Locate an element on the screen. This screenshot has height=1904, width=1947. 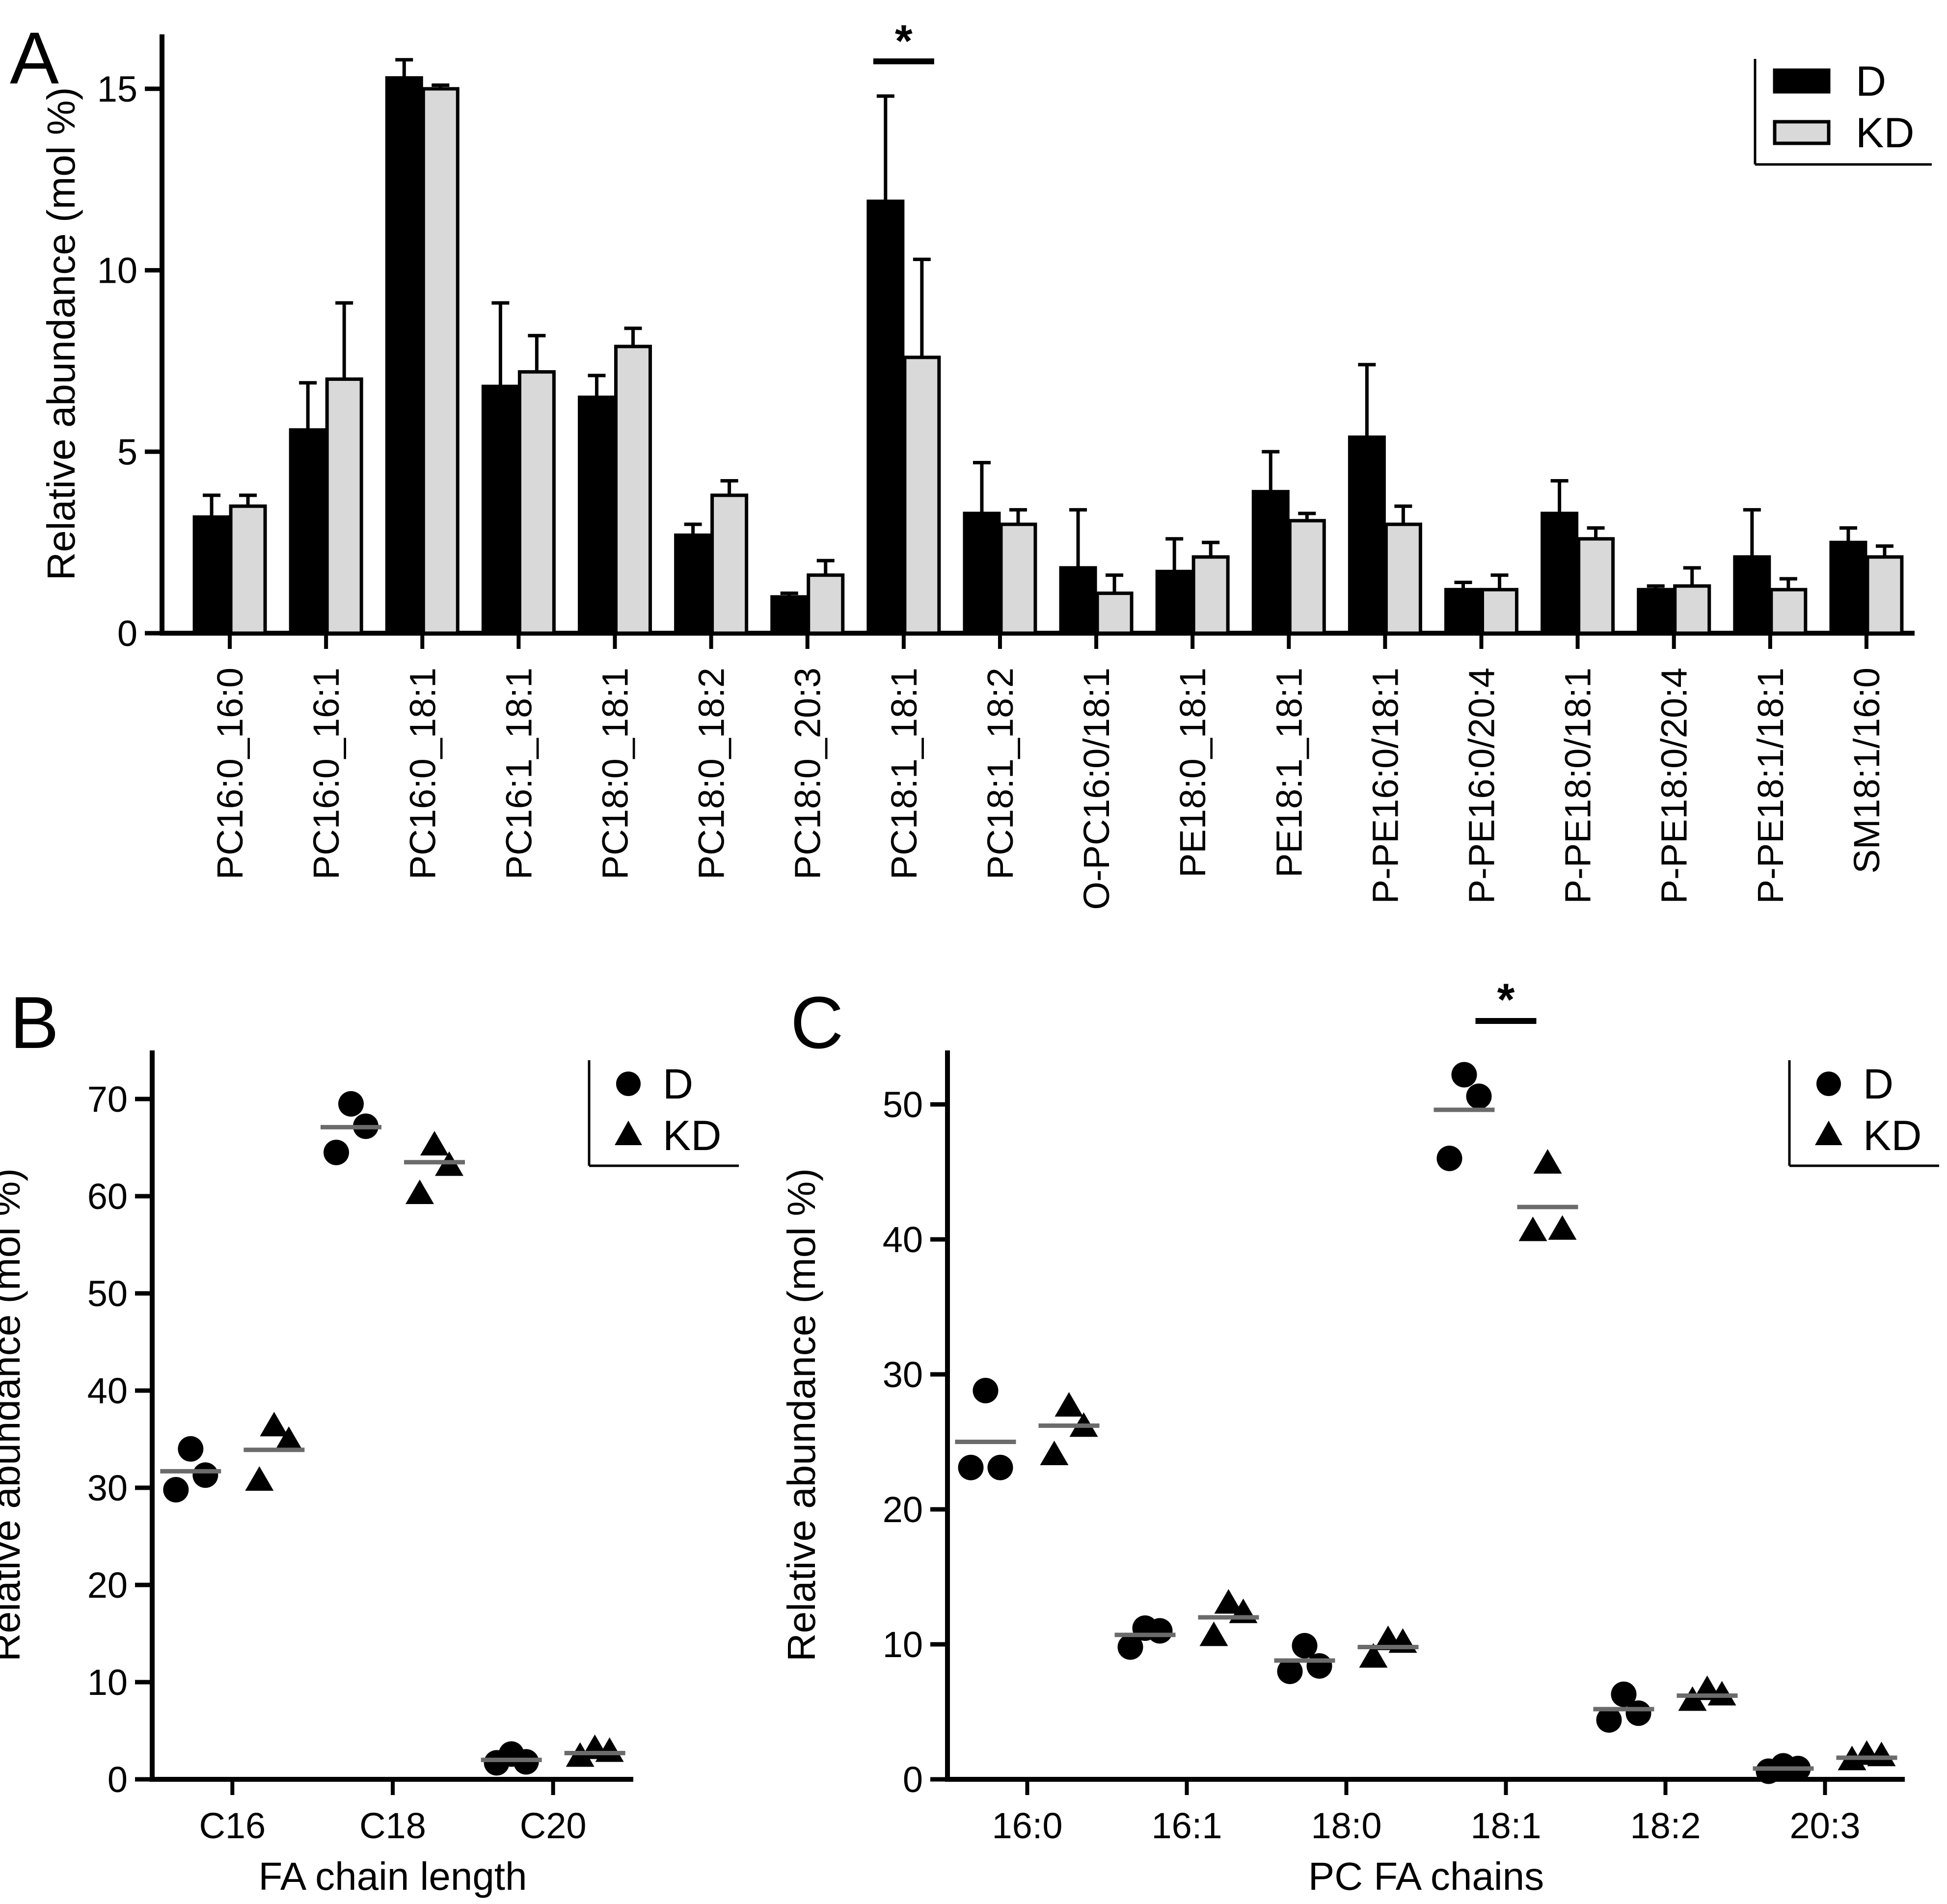
y-tick-label-b: 30 is located at coordinates (108, 1488).